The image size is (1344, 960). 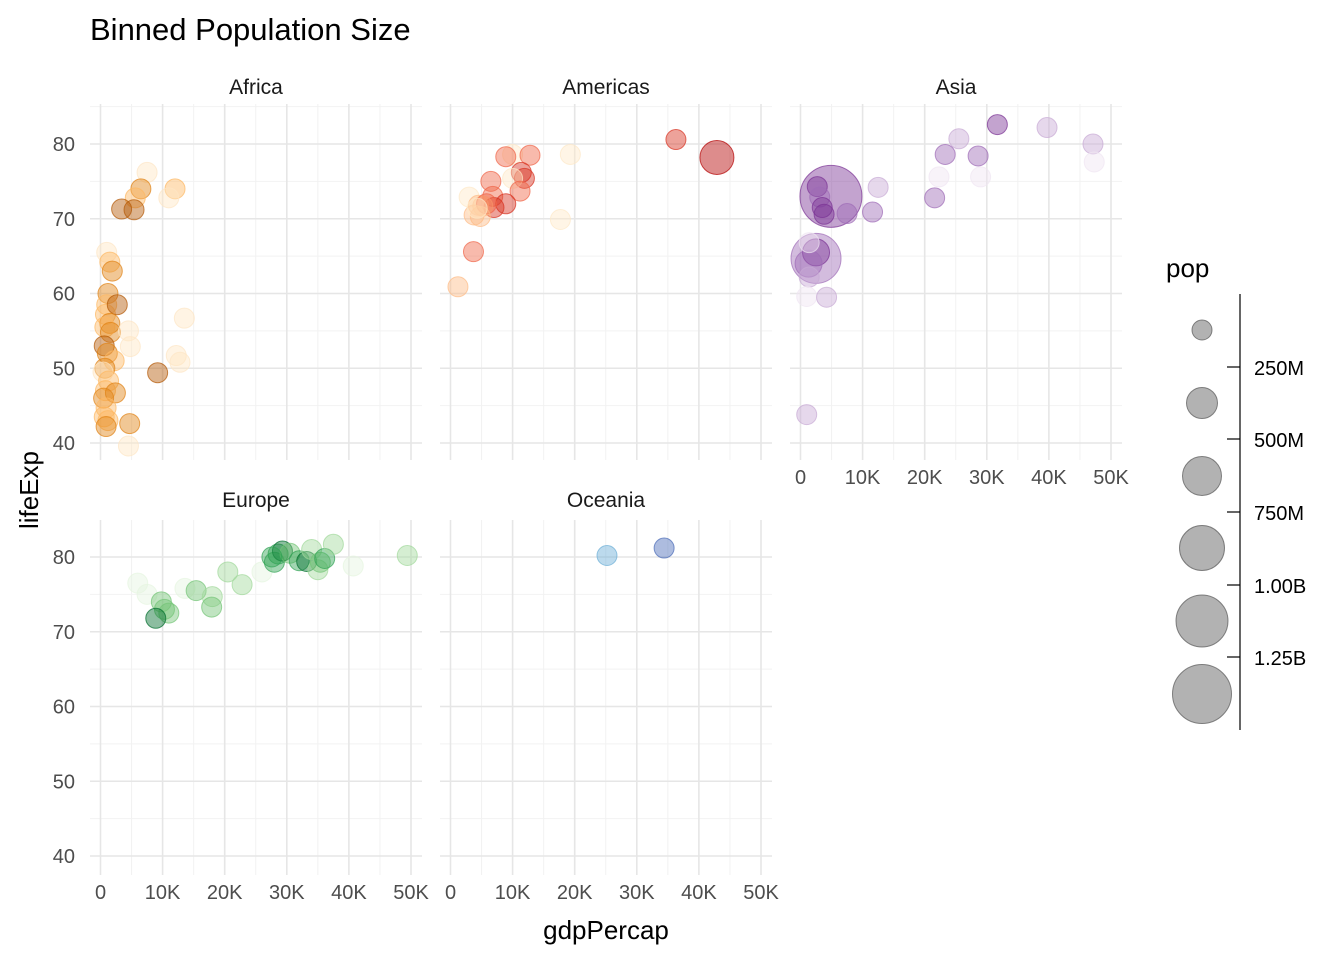 What do you see at coordinates (64, 782) in the screenshot?
I see `y-tick-label: 50` at bounding box center [64, 782].